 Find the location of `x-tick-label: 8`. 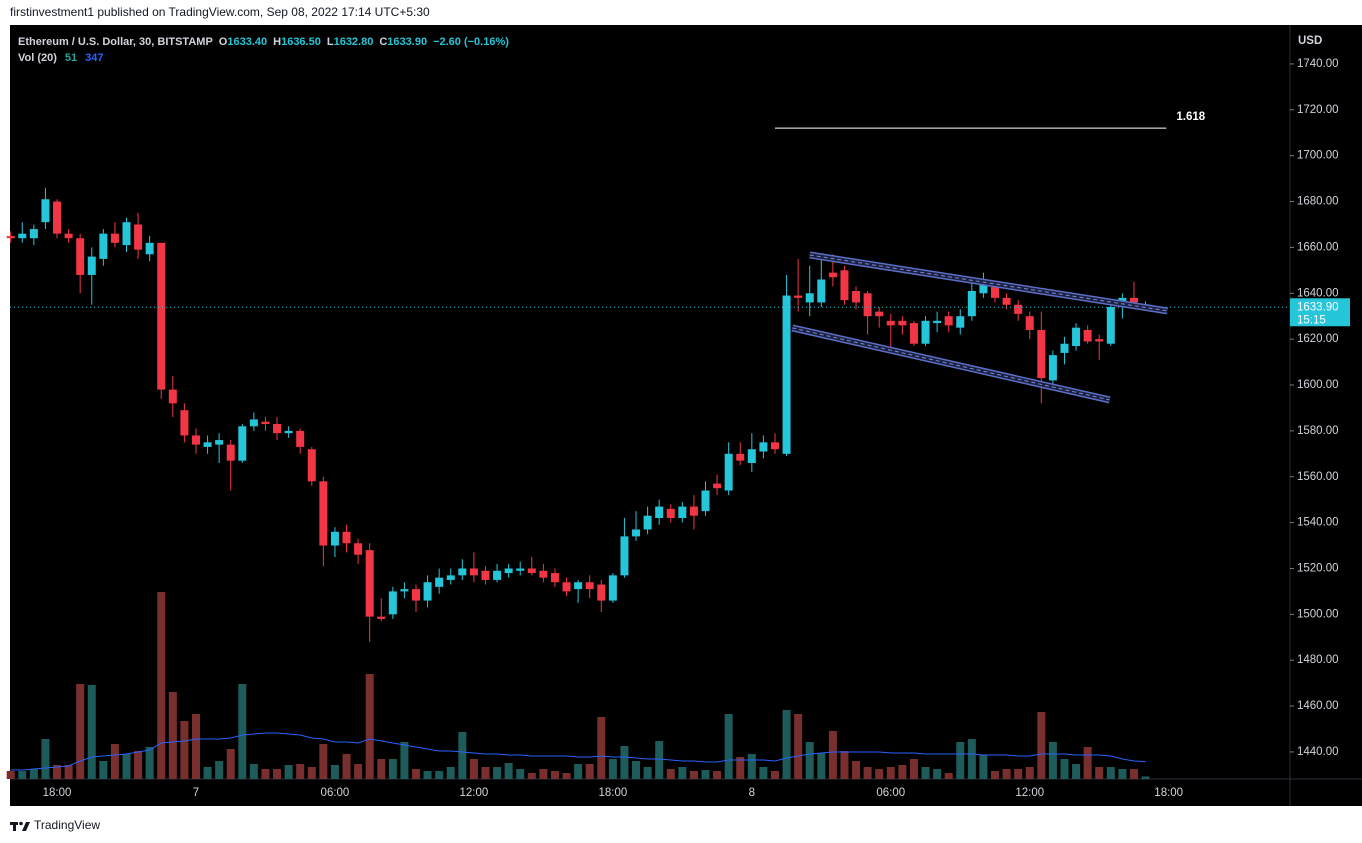

x-tick-label: 8 is located at coordinates (752, 793).